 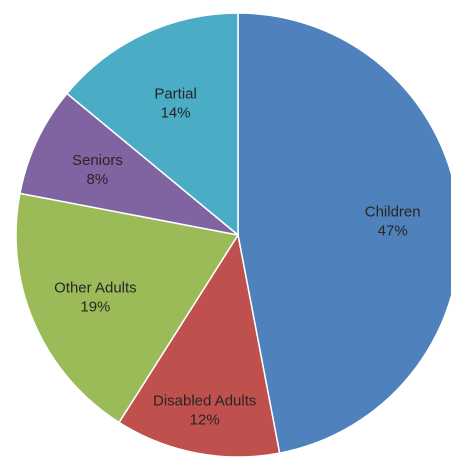 What do you see at coordinates (176, 112) in the screenshot?
I see `slice-value-partial: 14%` at bounding box center [176, 112].